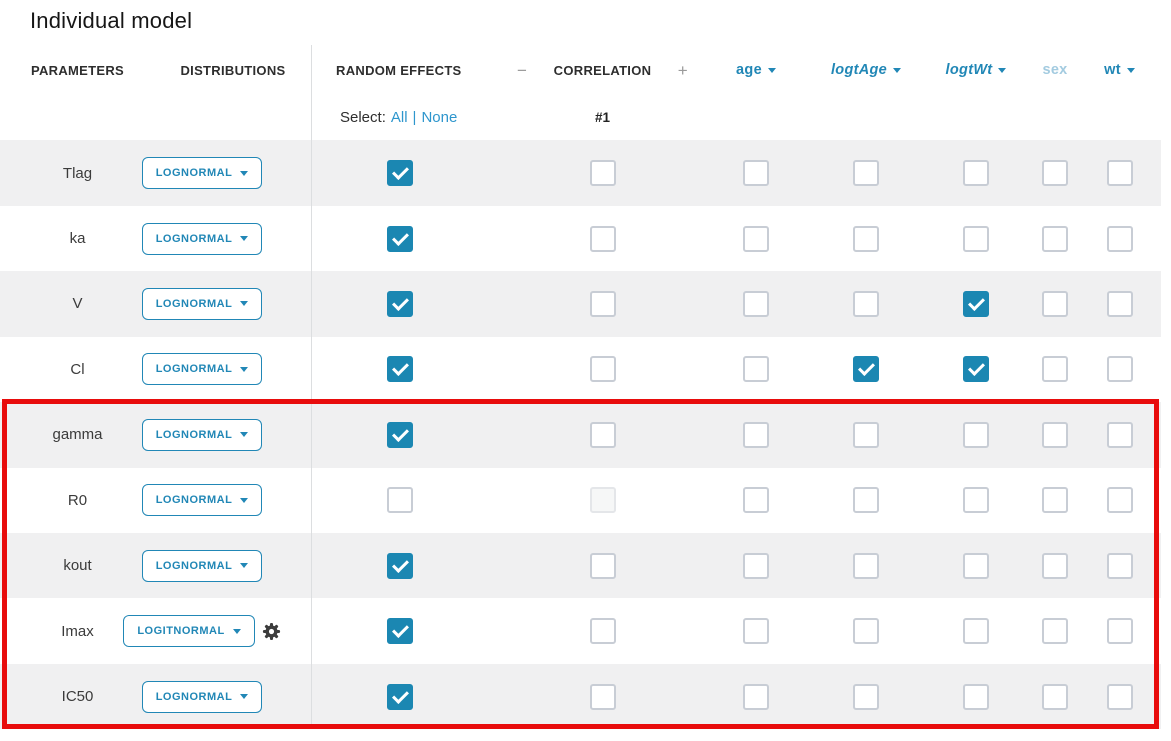 The width and height of the screenshot is (1171, 741). I want to click on covariate-header-sex: sex, so click(1055, 70).